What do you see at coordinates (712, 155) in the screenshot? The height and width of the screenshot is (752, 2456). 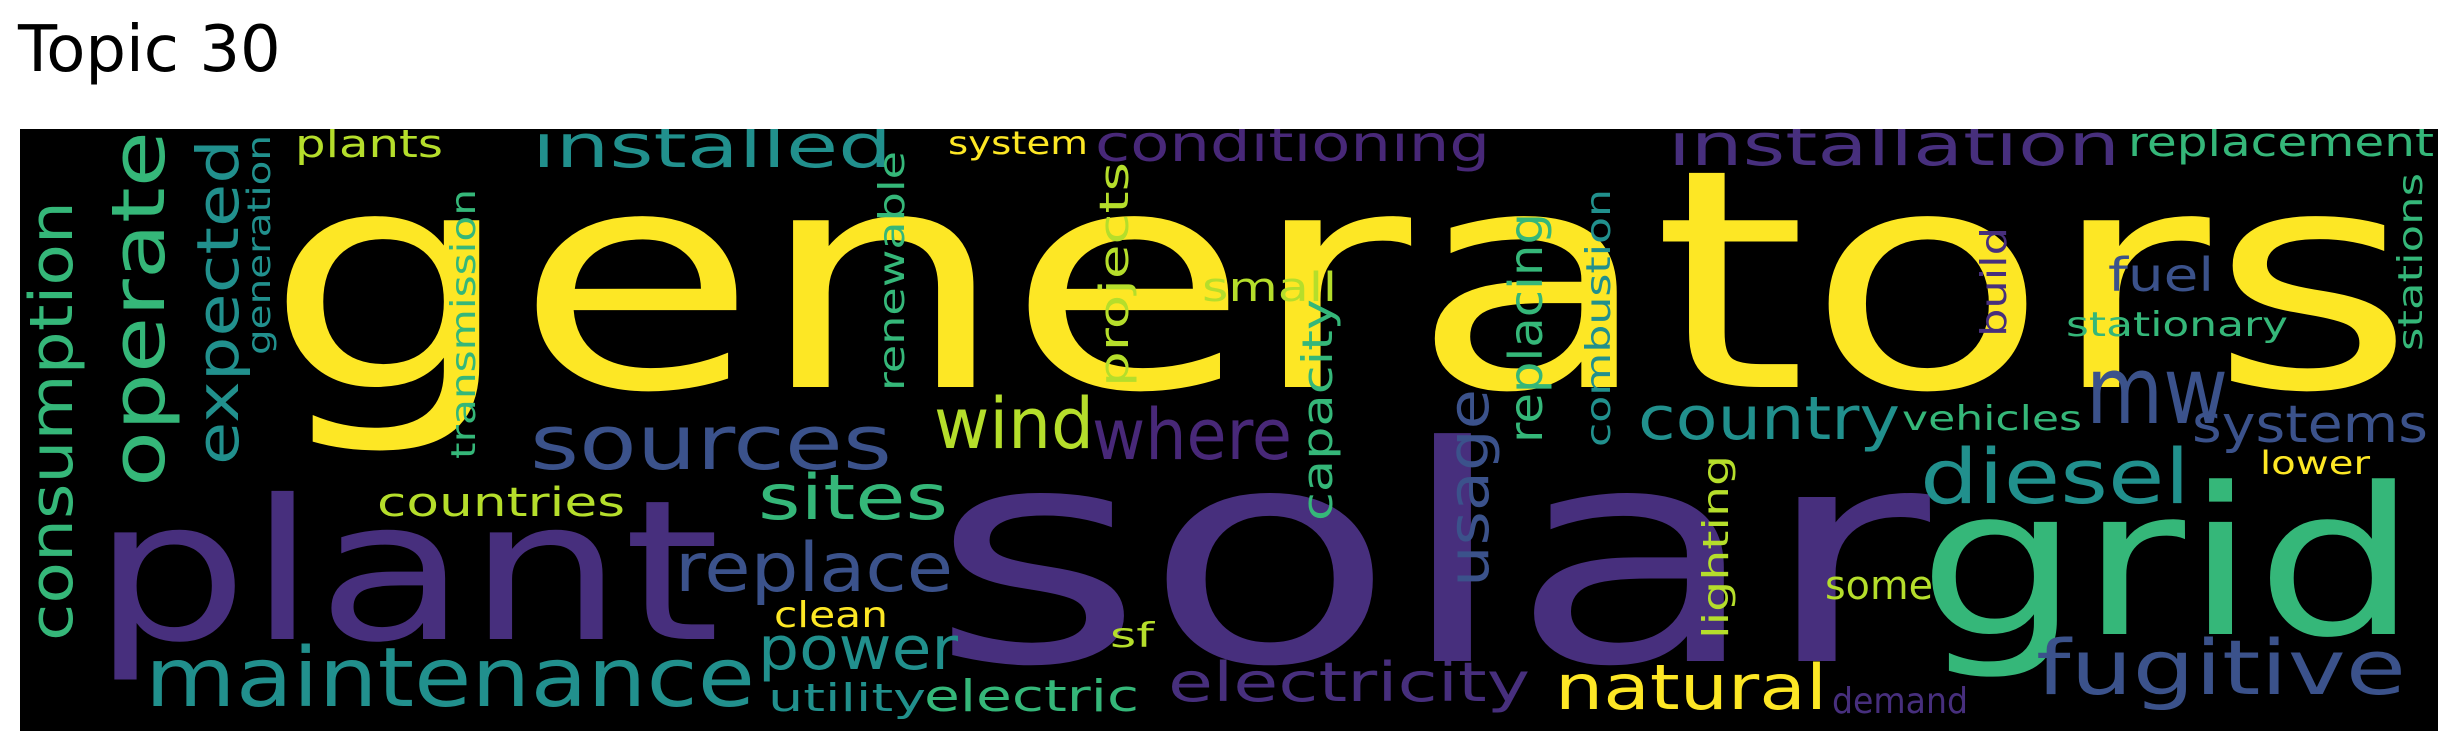 I see `word-installed: installed` at bounding box center [712, 155].